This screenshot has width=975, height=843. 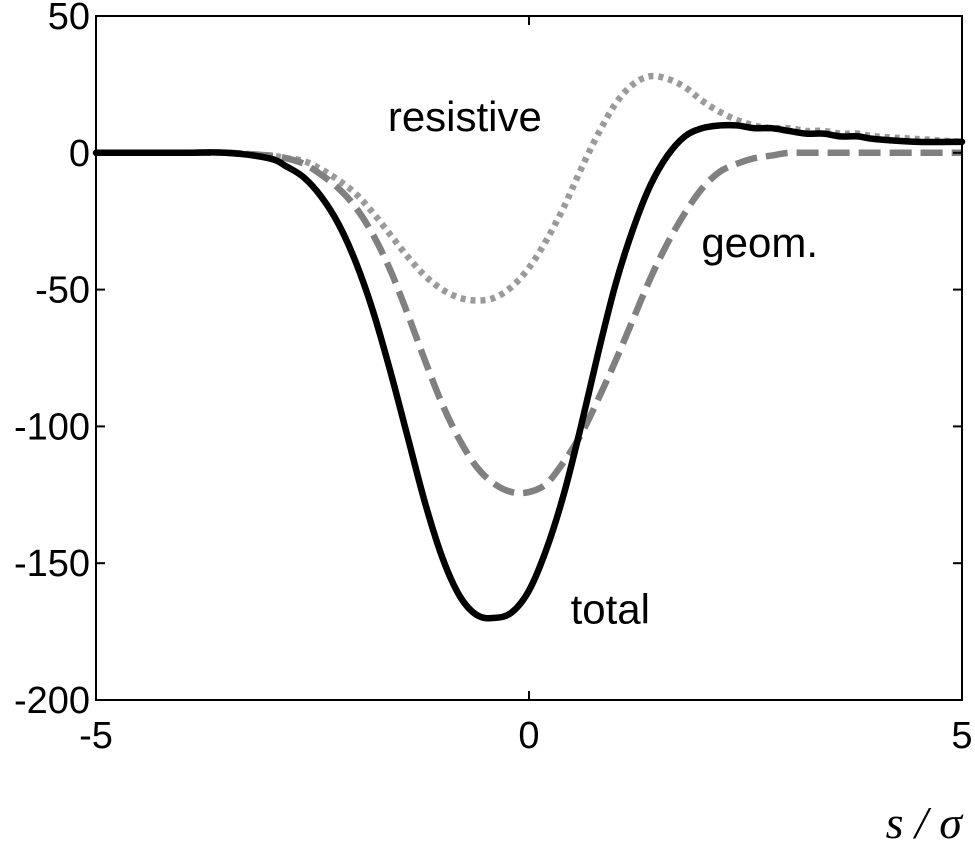 I want to click on annotation-geom: geom., so click(x=759, y=242).